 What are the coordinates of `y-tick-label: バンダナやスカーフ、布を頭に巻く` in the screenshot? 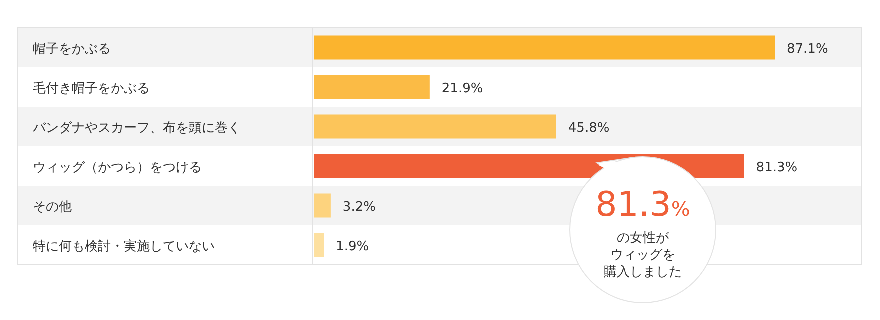 It's located at (136, 128).